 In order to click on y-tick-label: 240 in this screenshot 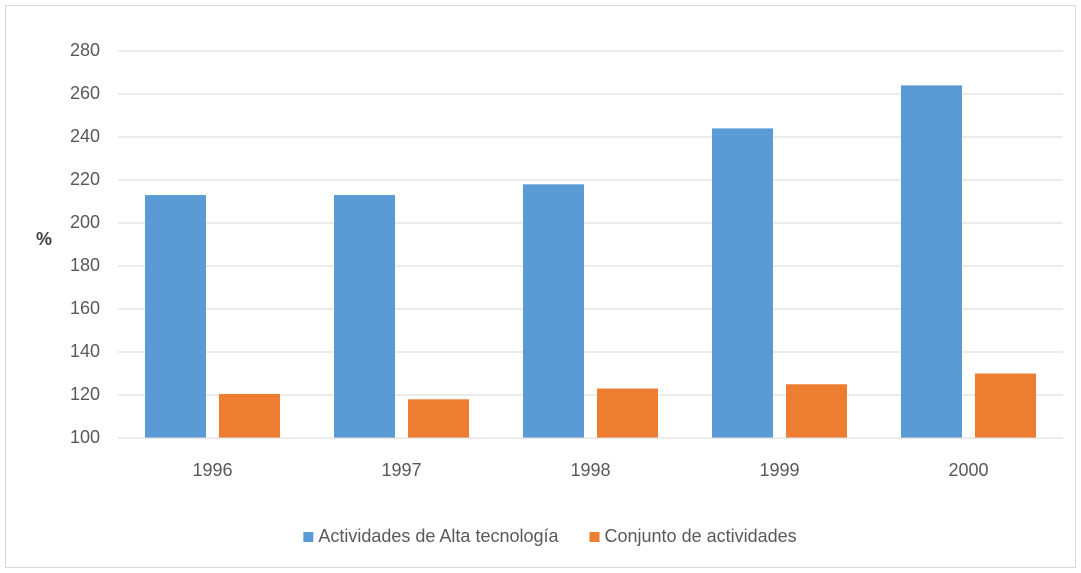, I will do `click(85, 136)`.